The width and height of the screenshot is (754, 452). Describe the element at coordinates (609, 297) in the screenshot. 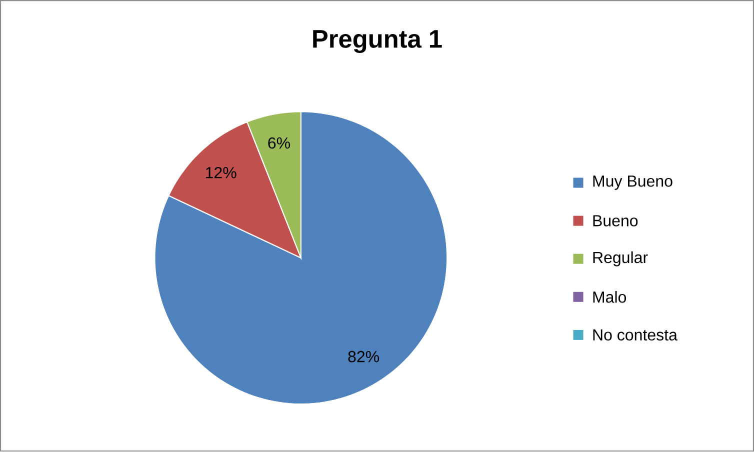

I see `legend-label: Malo` at that location.